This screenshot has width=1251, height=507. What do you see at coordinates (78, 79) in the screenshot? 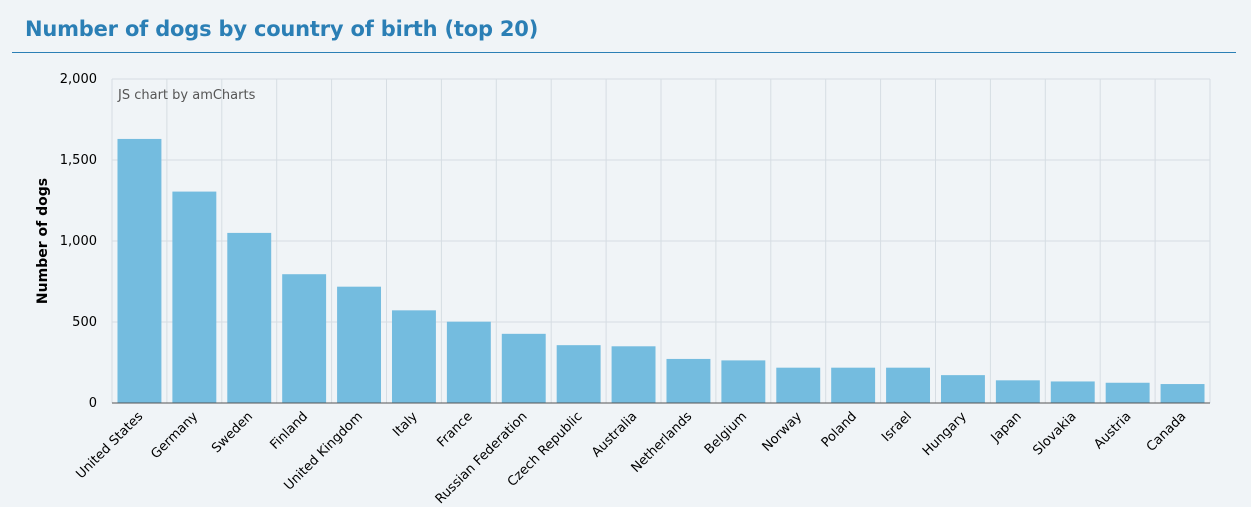
I see `y-tick-label: 2,000` at bounding box center [78, 79].